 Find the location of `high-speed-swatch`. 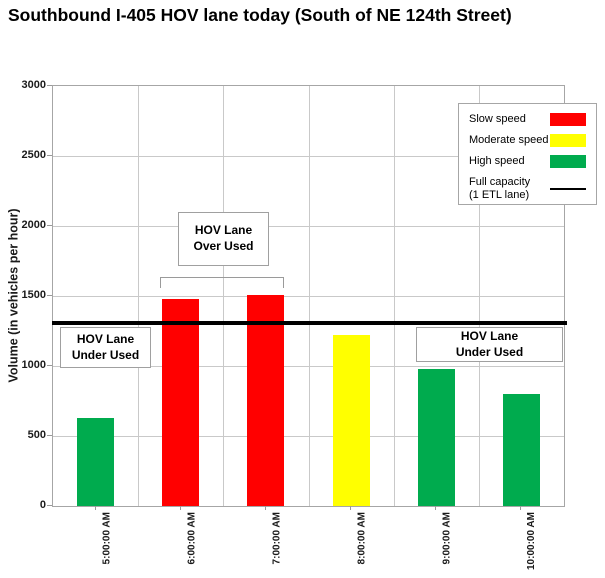

high-speed-swatch is located at coordinates (568, 161).